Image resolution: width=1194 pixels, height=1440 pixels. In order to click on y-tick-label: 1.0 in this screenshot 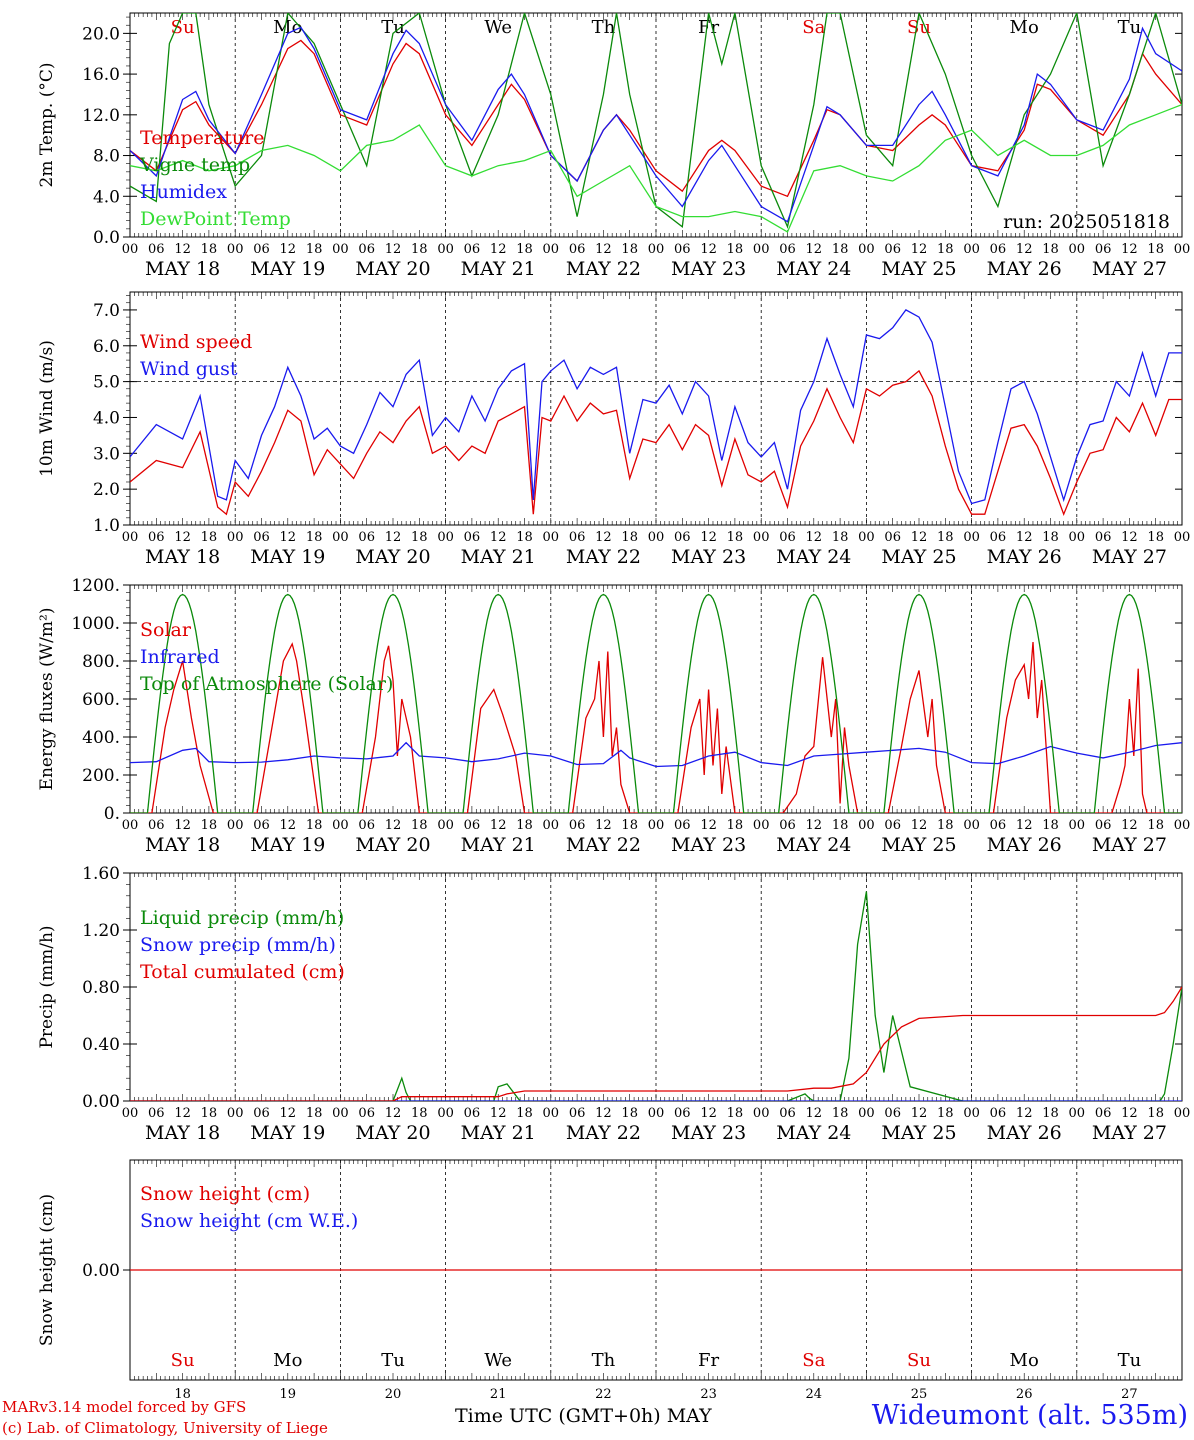, I will do `click(106, 526)`.